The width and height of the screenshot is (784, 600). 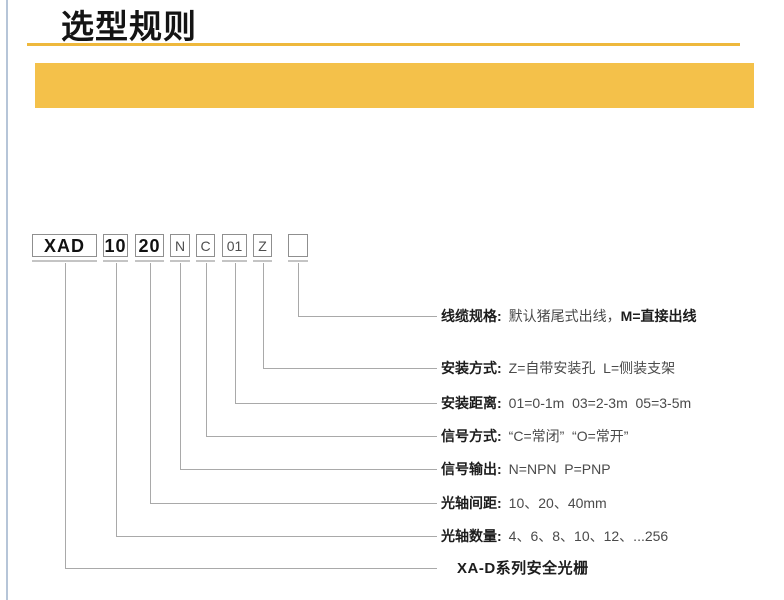 I want to click on legend-value: 4、6、8、10、12、...256, so click(x=588, y=536).